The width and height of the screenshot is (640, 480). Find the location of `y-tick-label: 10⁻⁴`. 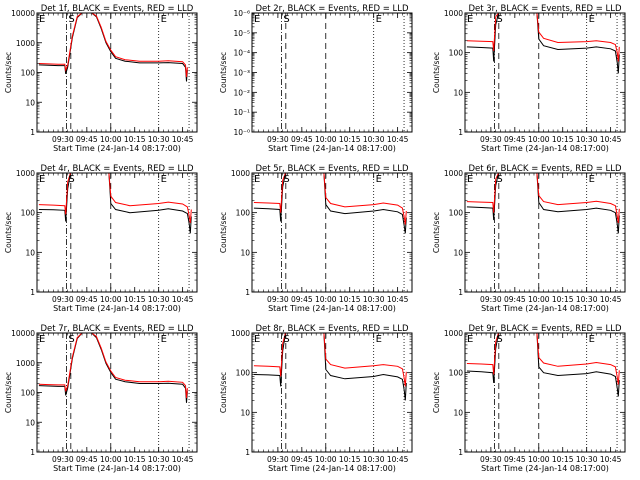

y-tick-label: 10⁻⁴ is located at coordinates (241, 53).